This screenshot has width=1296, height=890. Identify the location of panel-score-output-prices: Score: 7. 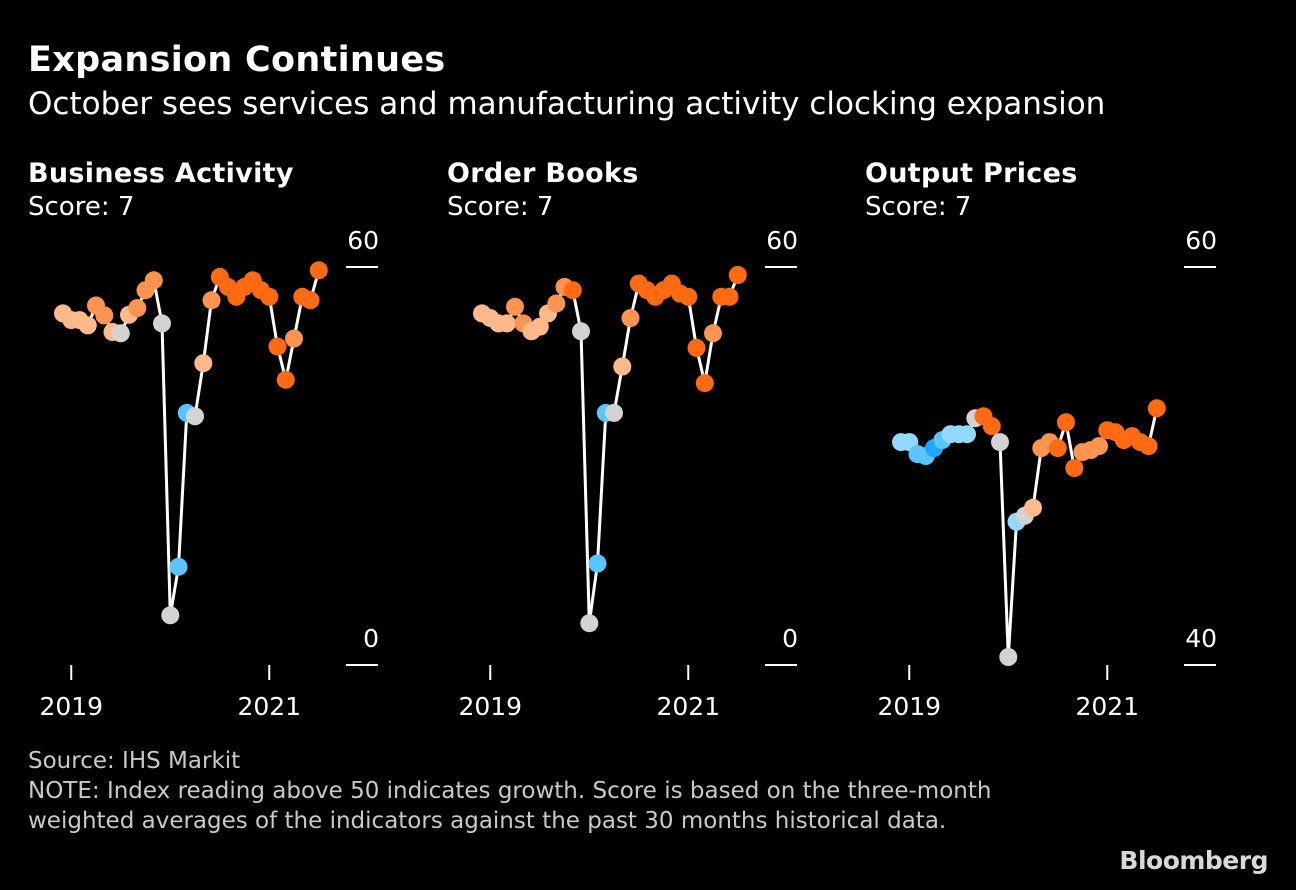
(918, 207).